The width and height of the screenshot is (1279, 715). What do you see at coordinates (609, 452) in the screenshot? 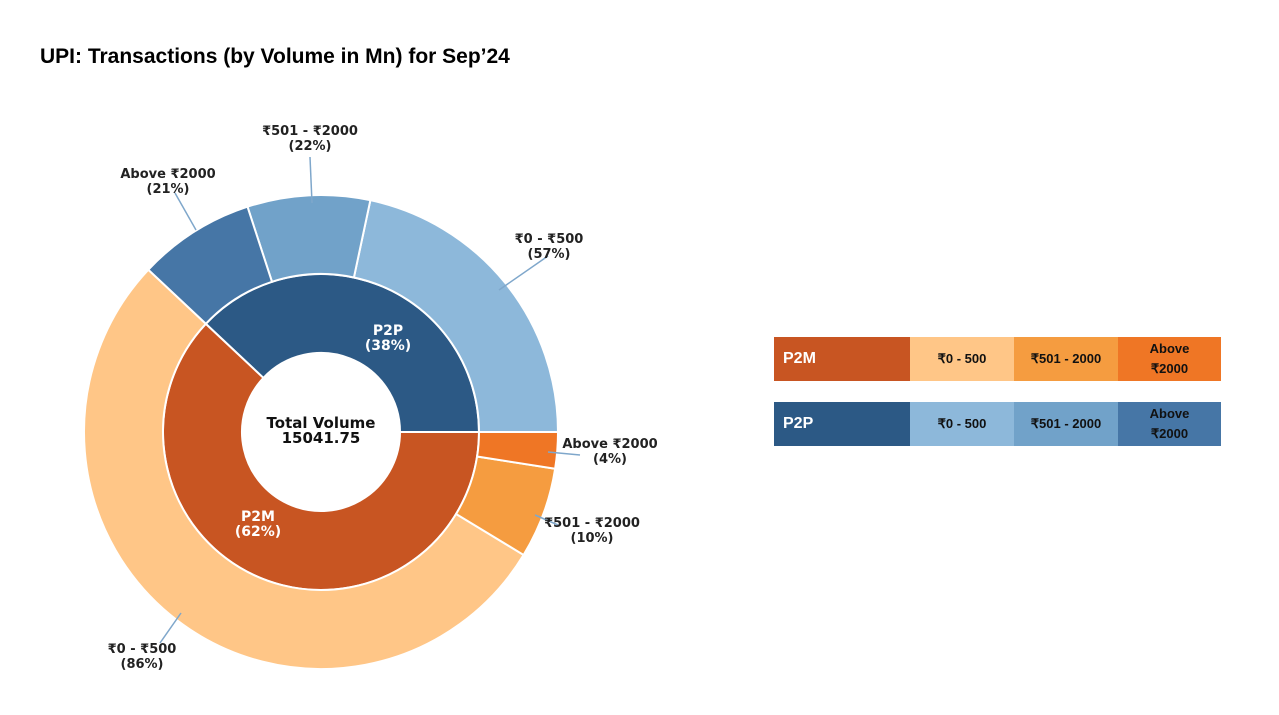
I see `outer-label-p2m-above-2000: Above ₹2000 (4%)` at bounding box center [609, 452].